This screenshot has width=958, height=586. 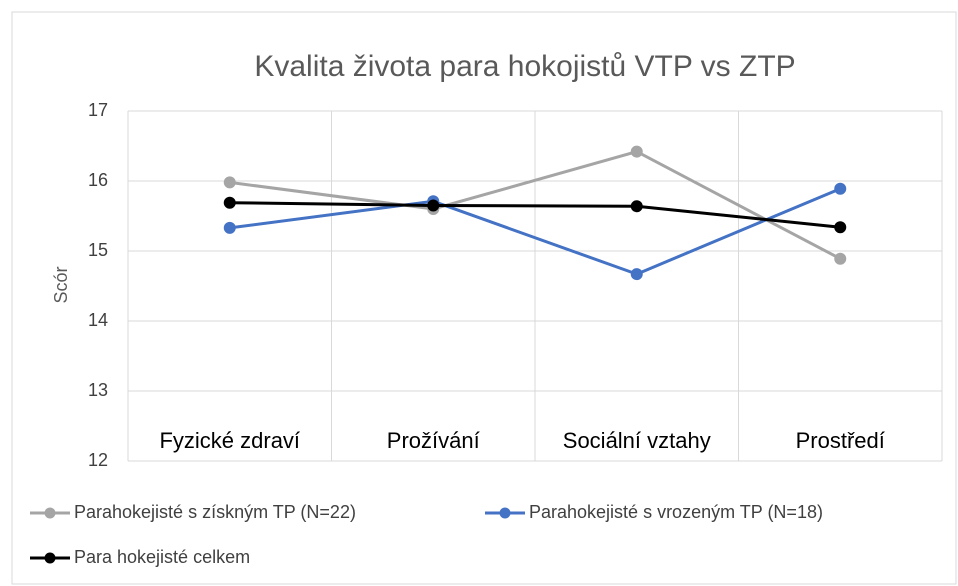 I want to click on legend-label: Parahokejisté s vrozeným TP (N=18), so click(x=676, y=512).